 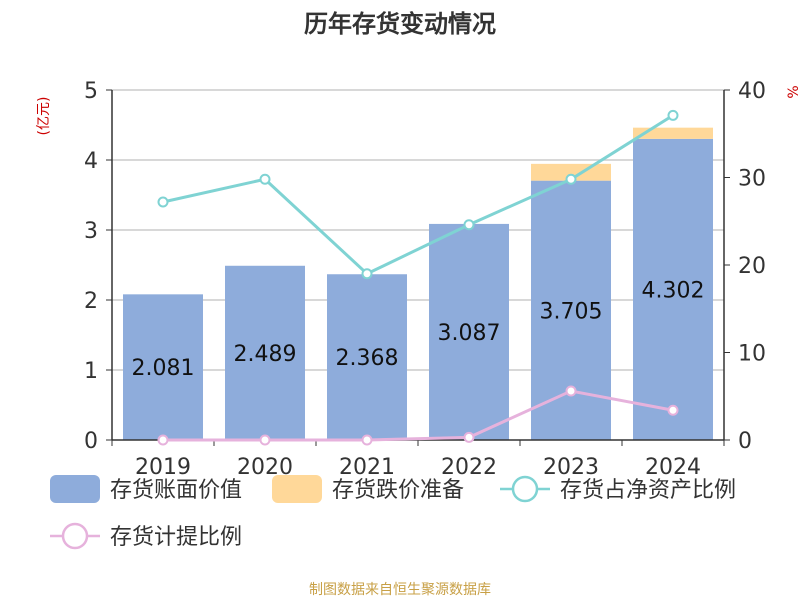 I want to click on legend-net-asset-ratio: 存货占净资产比例, so click(x=618, y=489).